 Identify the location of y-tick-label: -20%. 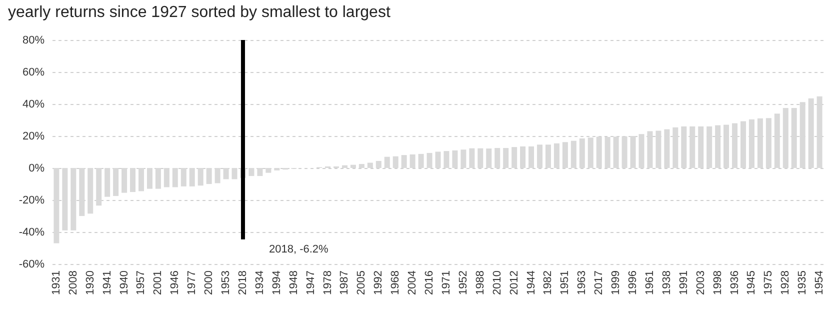
(31, 200).